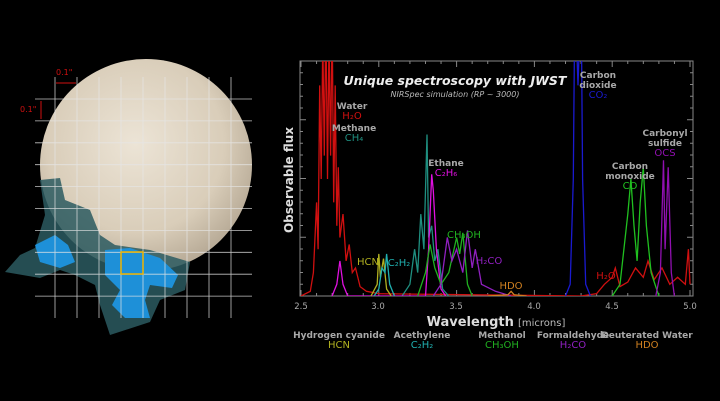  I want to click on label-methane: Methane CH₄, so click(354, 134).